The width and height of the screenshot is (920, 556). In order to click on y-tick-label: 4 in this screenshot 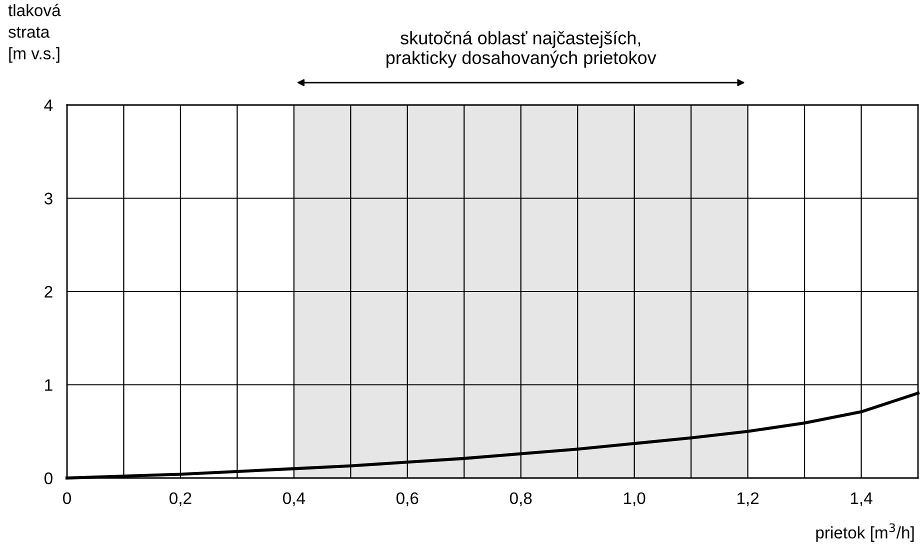, I will do `click(48, 106)`.